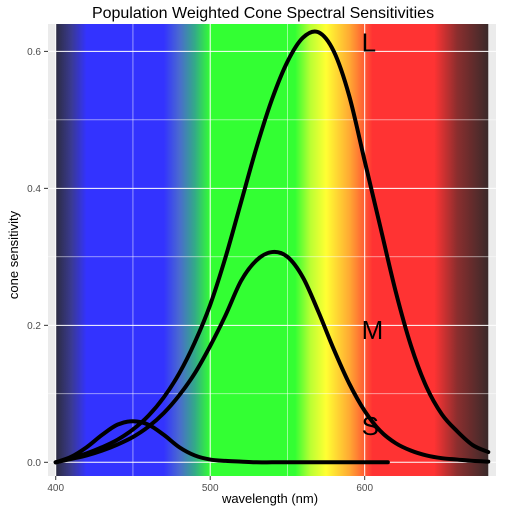 This screenshot has width=512, height=512. I want to click on y-tick-label: 0.0, so click(34, 463).